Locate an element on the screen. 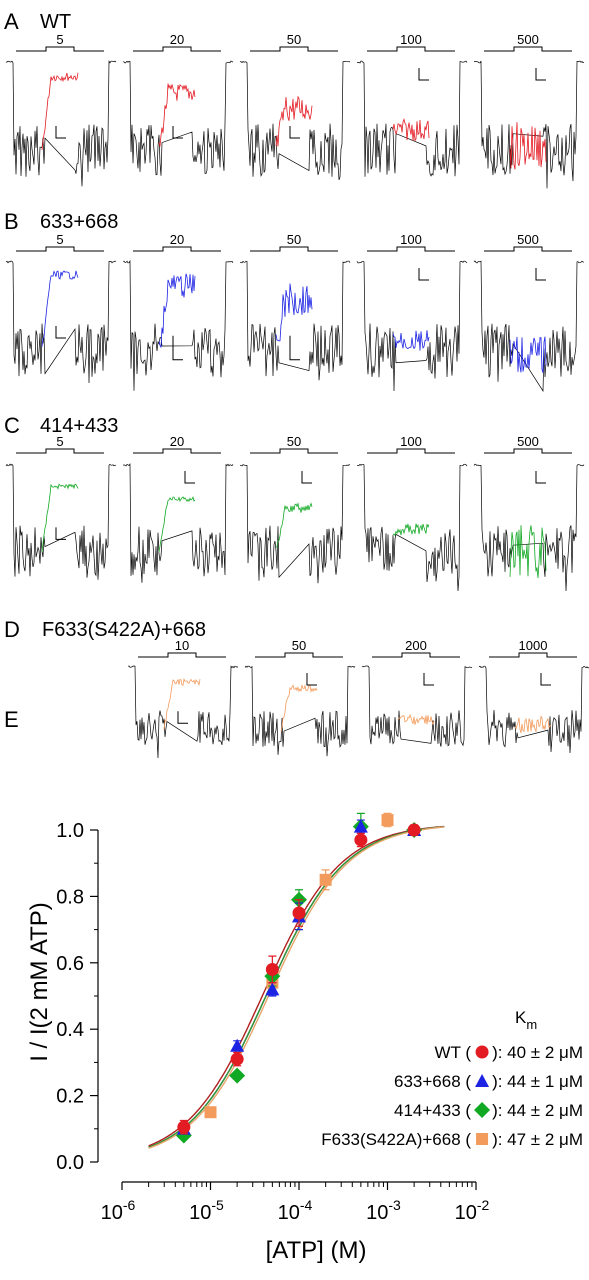  legend-title: Km is located at coordinates (526, 1020).